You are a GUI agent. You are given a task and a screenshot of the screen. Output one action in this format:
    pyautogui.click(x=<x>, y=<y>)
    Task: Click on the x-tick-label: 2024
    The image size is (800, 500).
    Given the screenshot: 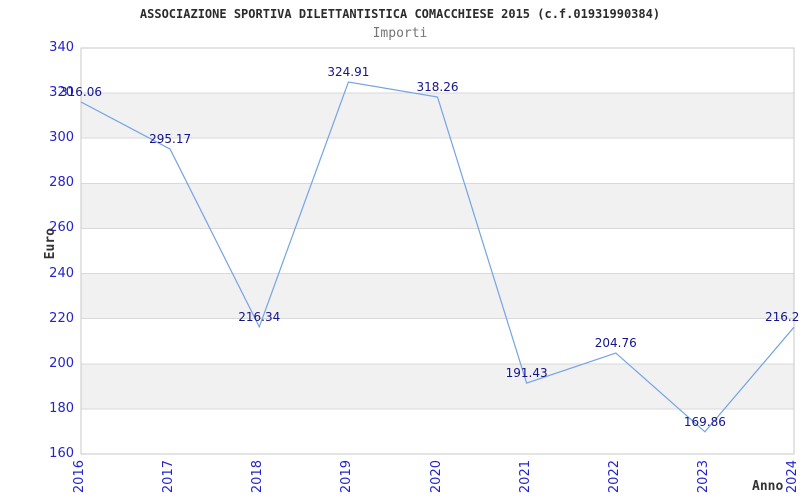 What is the action you would take?
    pyautogui.click(x=792, y=477)
    